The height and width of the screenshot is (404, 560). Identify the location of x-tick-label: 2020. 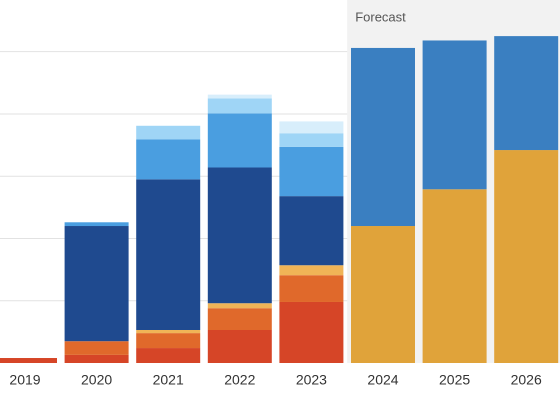
(96, 380).